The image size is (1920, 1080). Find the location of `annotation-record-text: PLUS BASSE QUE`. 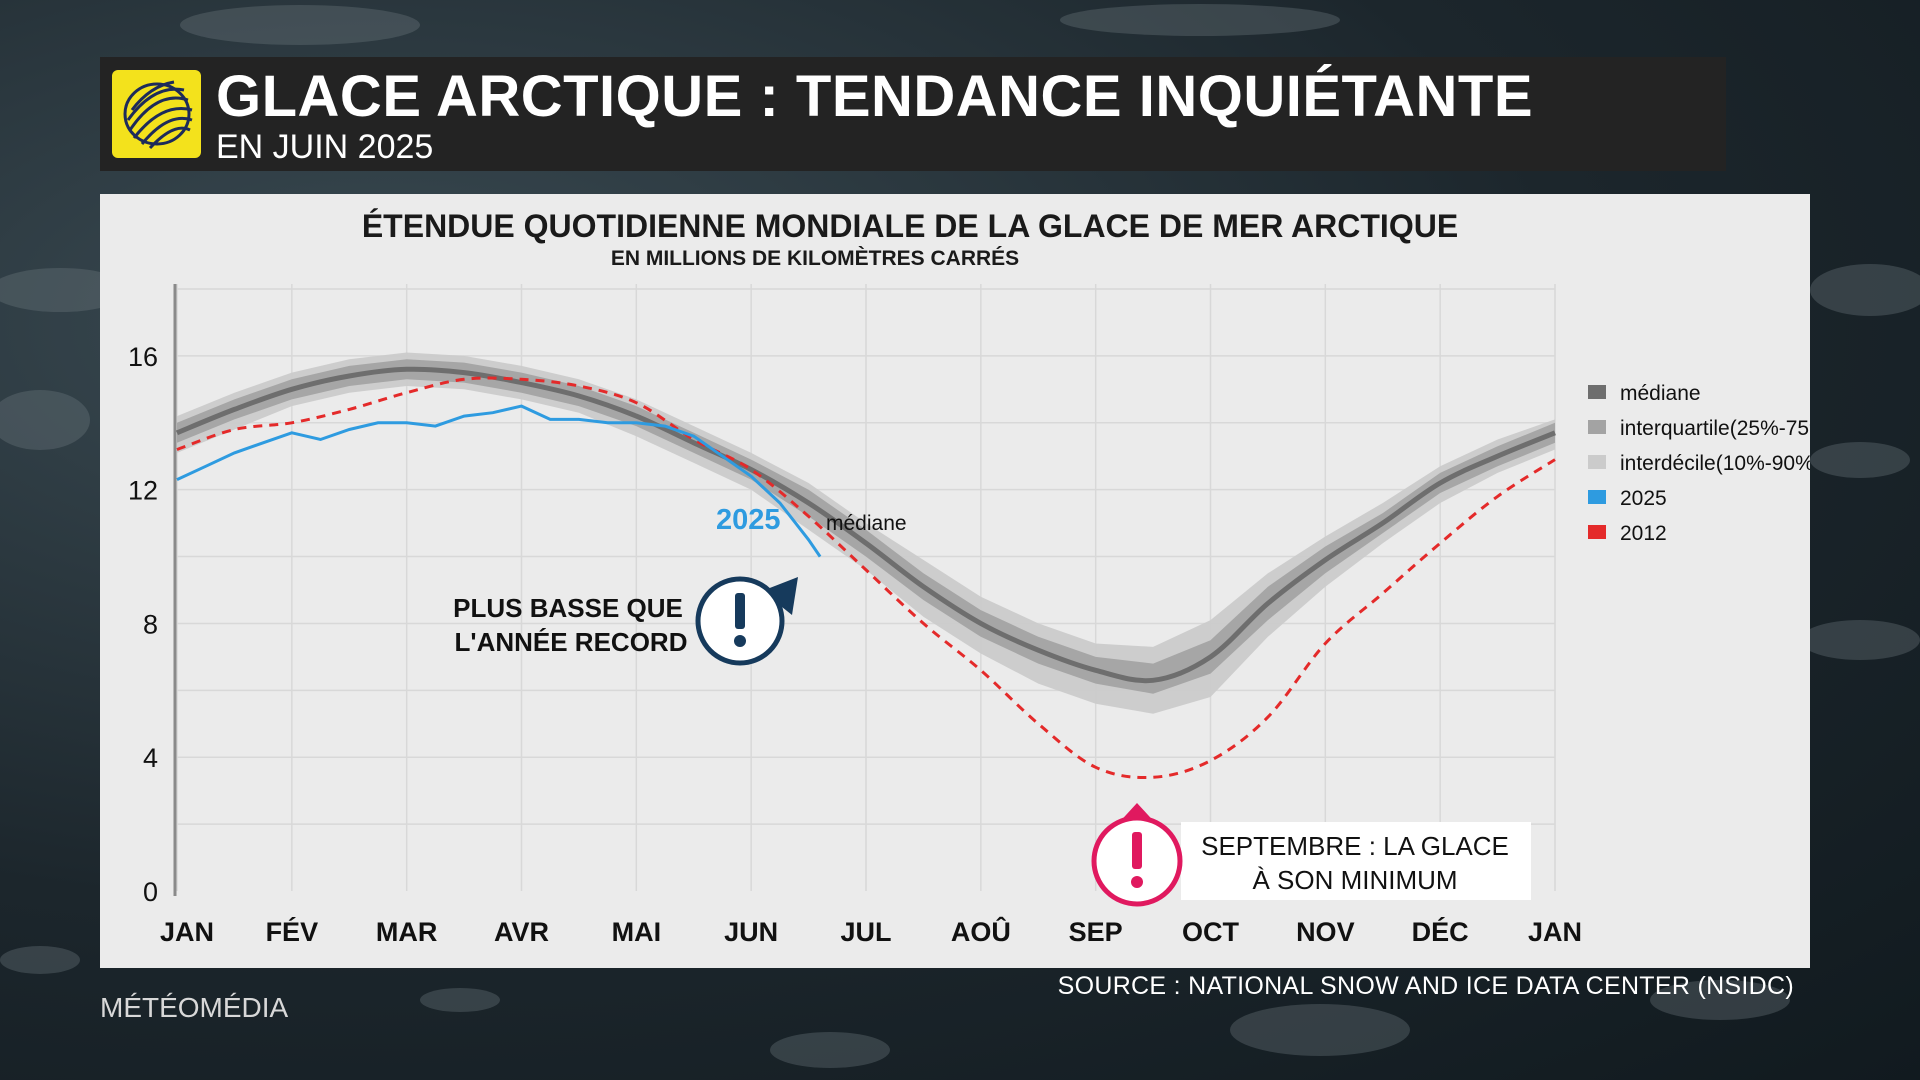

annotation-record-text: PLUS BASSE QUE is located at coordinates (568, 608).